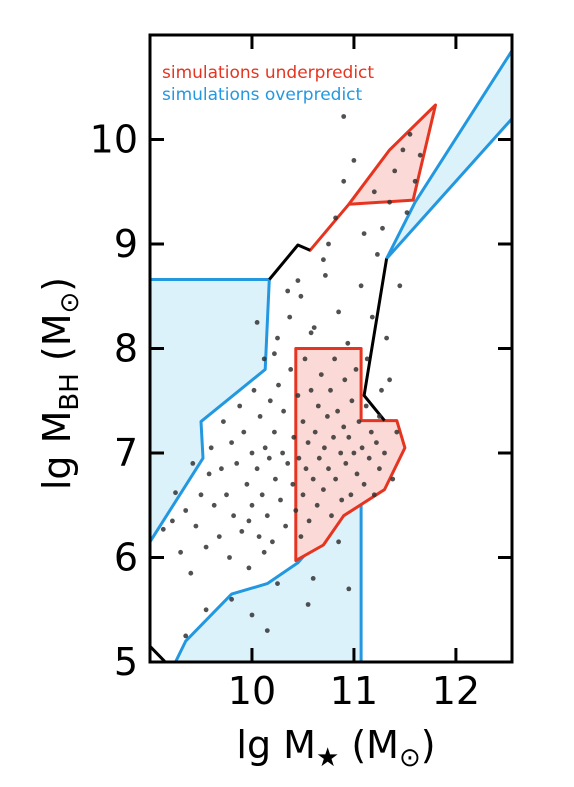 Image resolution: width=574 pixels, height=787 pixels. What do you see at coordinates (126, 349) in the screenshot?
I see `y-tick-label: 8` at bounding box center [126, 349].